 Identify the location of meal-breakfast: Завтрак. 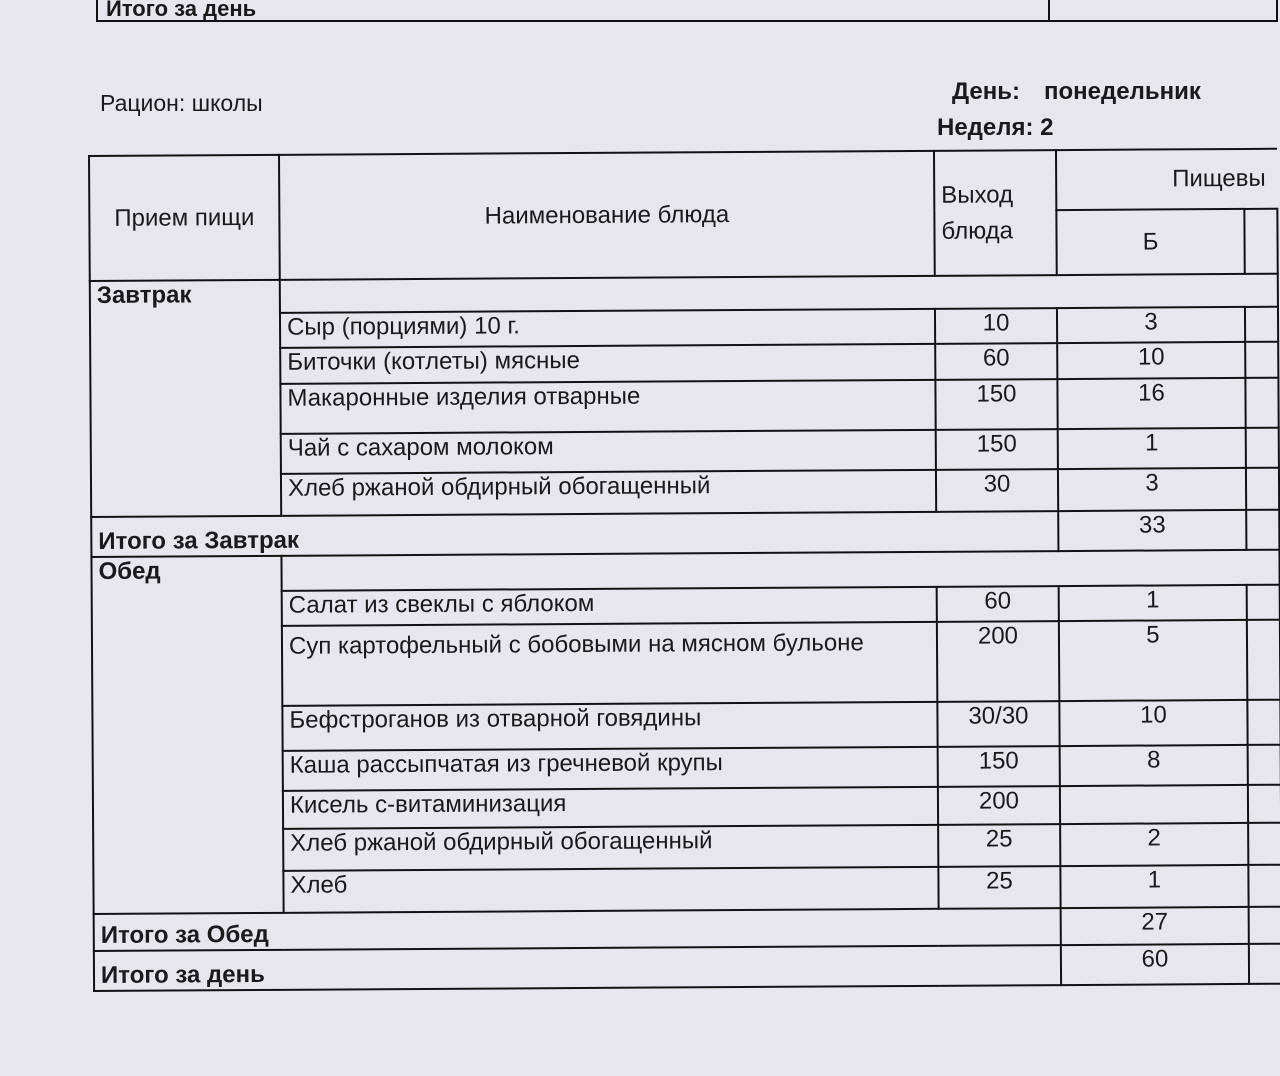
(185, 398).